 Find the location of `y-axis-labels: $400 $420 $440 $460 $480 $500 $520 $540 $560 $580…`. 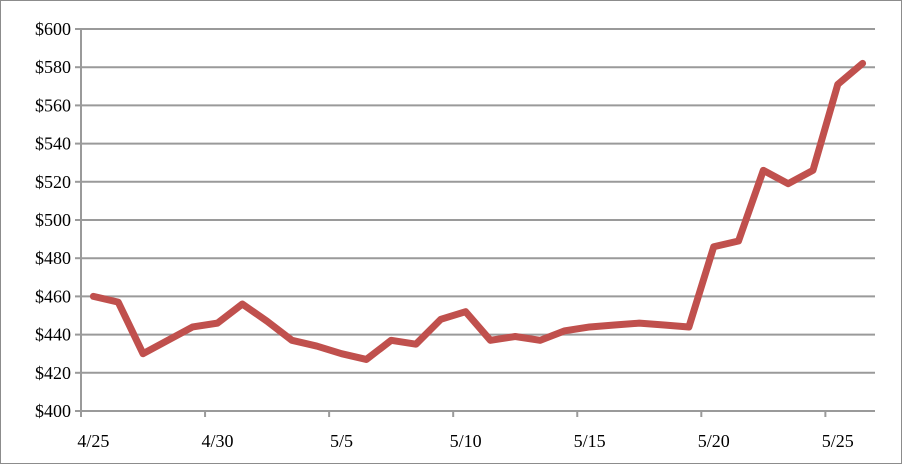

y-axis-labels: $400 $420 $440 $460 $480 $500 $520 $540 $560 $580… is located at coordinates (53, 220).